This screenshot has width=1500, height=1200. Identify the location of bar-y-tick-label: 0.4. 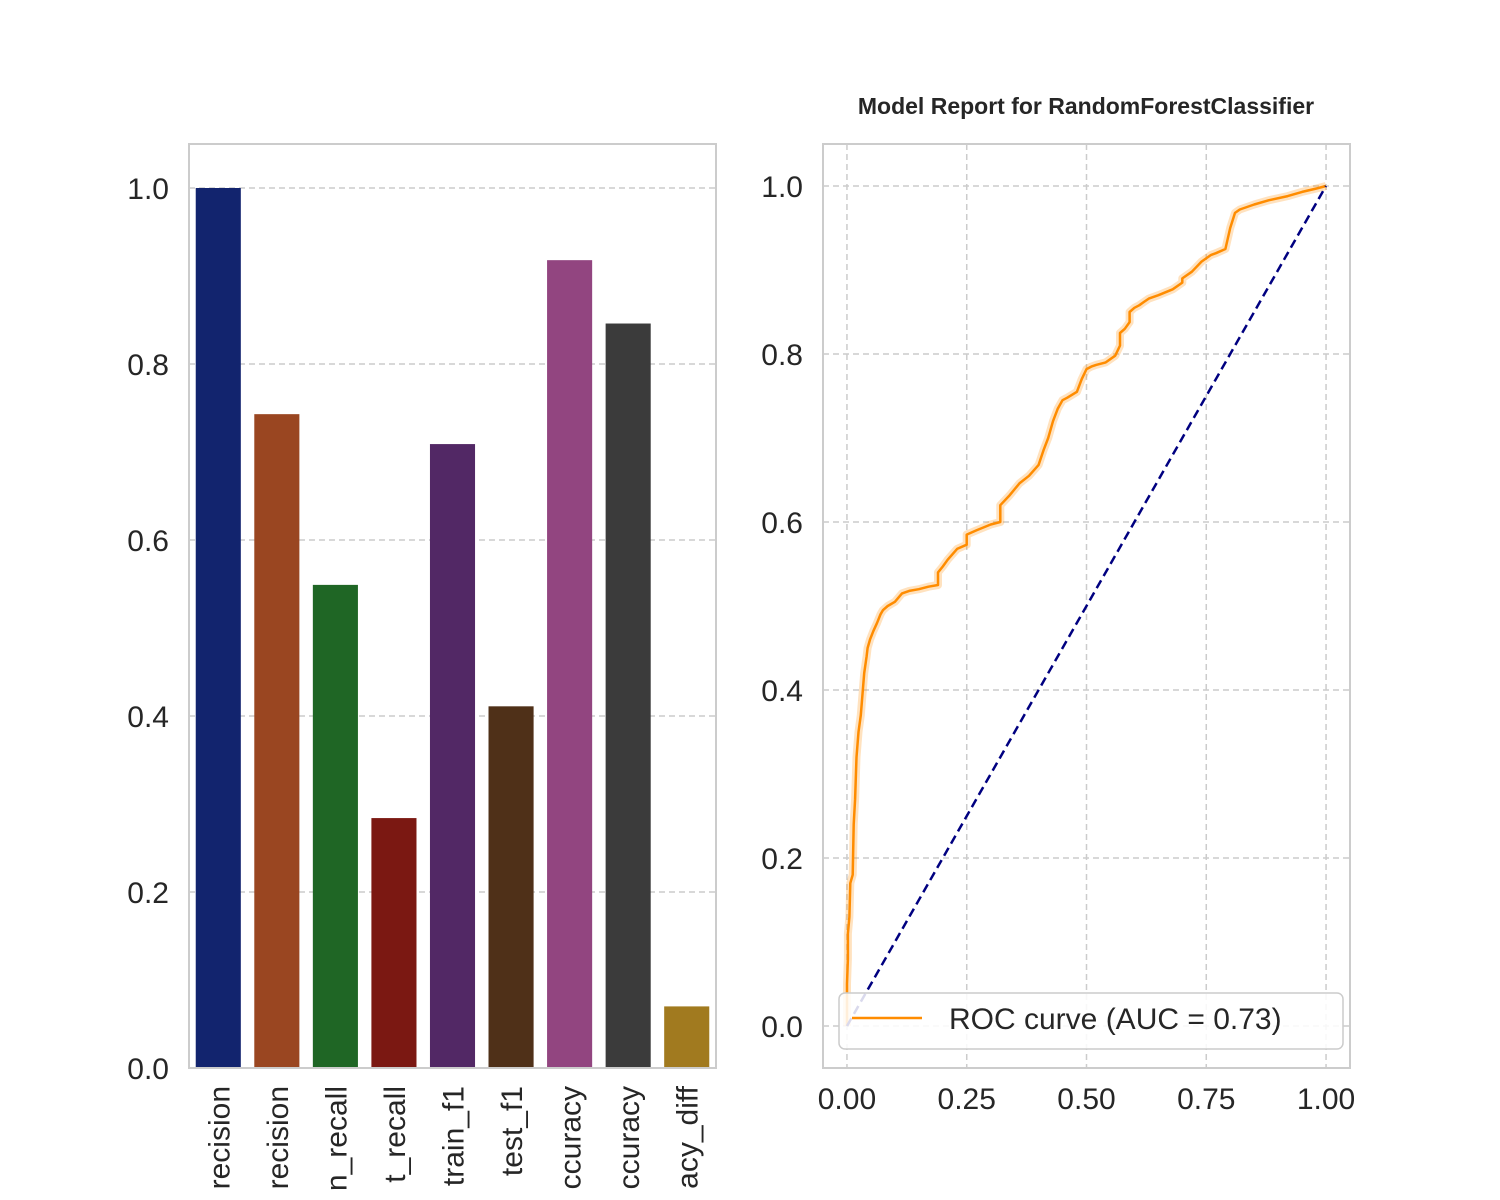
(148, 717).